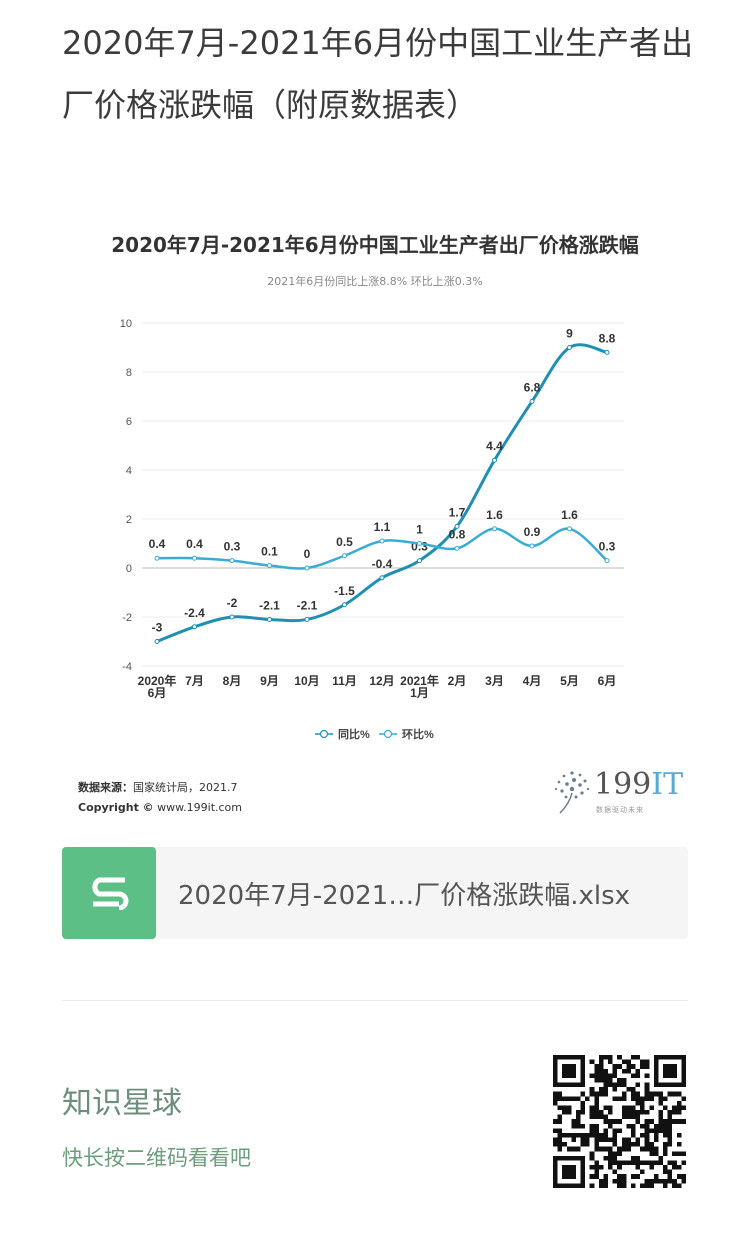 The width and height of the screenshot is (750, 1242). I want to click on x-tick-label: 2020年, so click(157, 680).